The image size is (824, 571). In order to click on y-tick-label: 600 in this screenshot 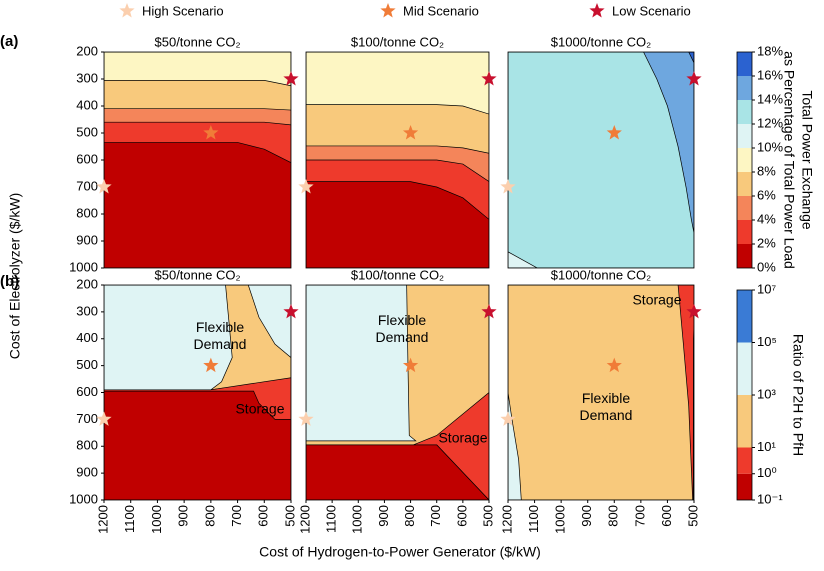, I will do `click(87, 158)`.